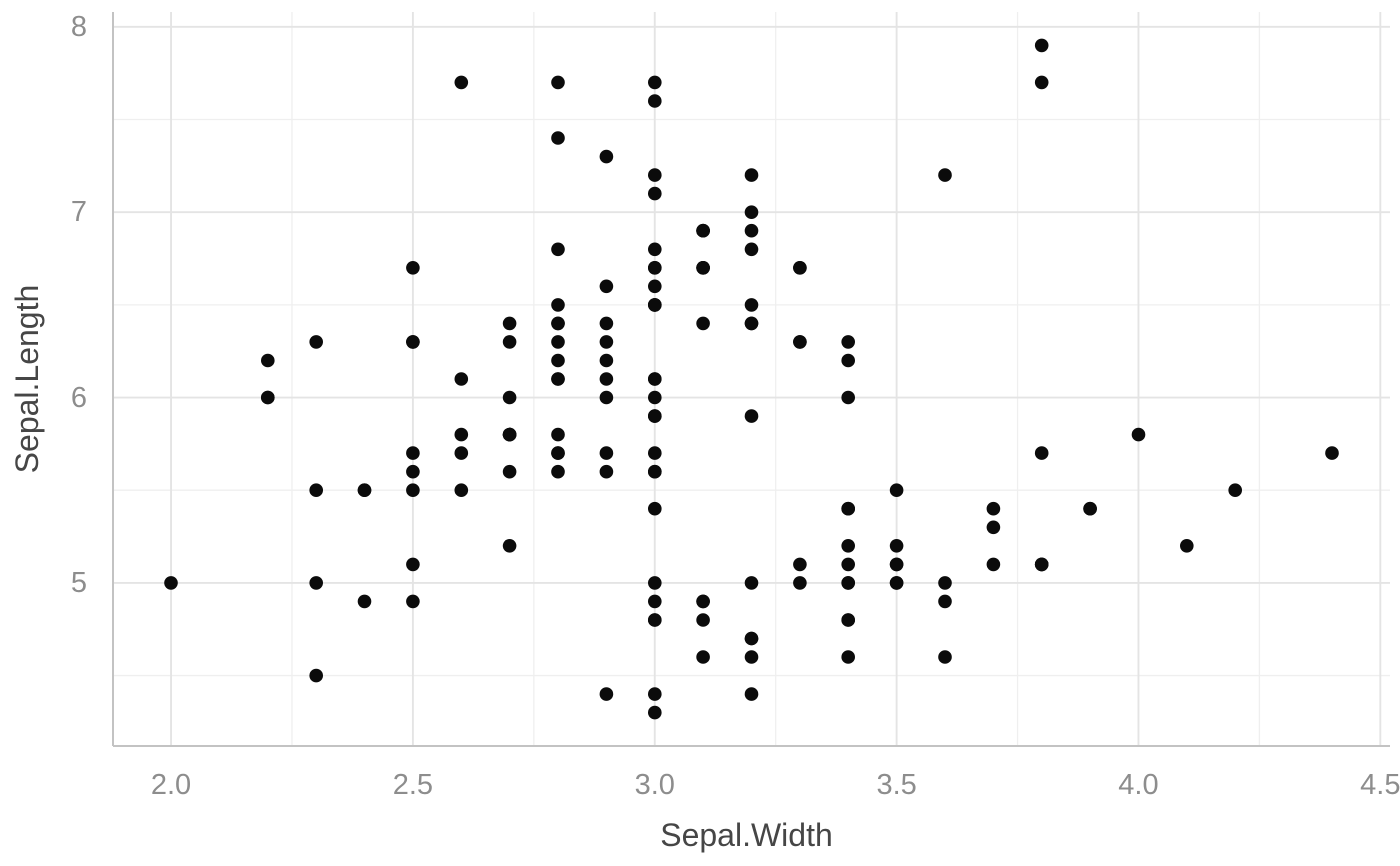 The height and width of the screenshot is (866, 1400). Describe the element at coordinates (78, 212) in the screenshot. I see `y-tick-label: 7` at that location.